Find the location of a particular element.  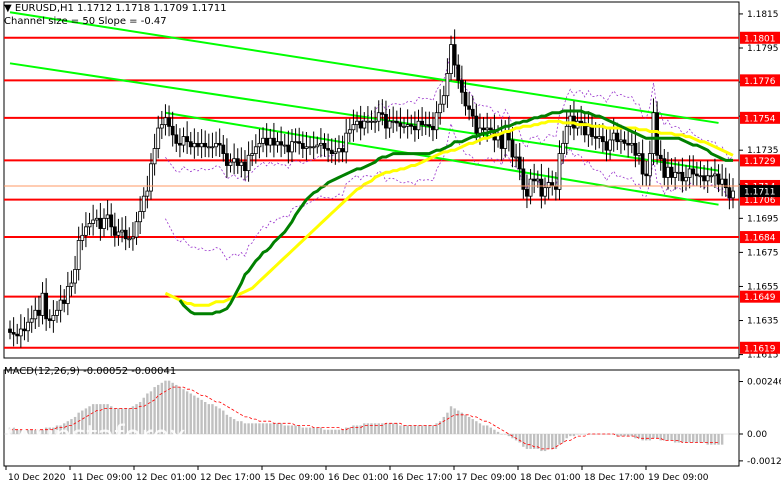

time-axis-label: 12 Dec 01:00 is located at coordinates (166, 478).